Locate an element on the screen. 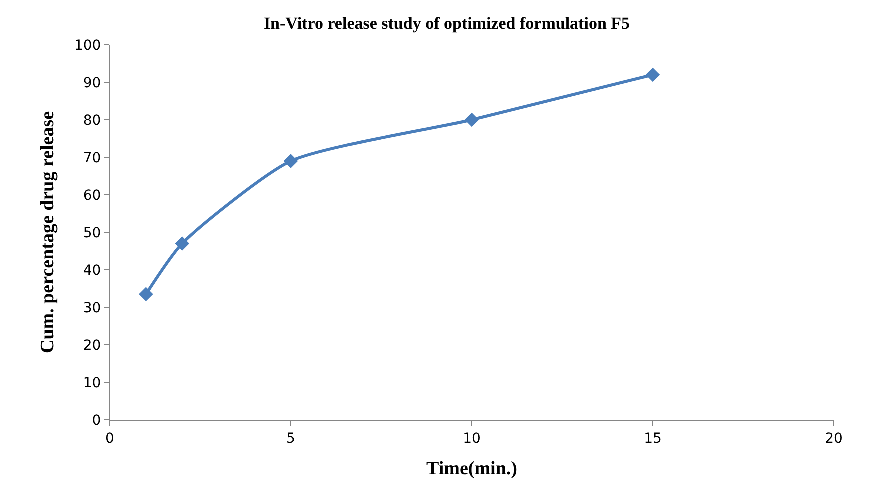 The image size is (894, 487). y-tick-label: 60 is located at coordinates (92, 196).